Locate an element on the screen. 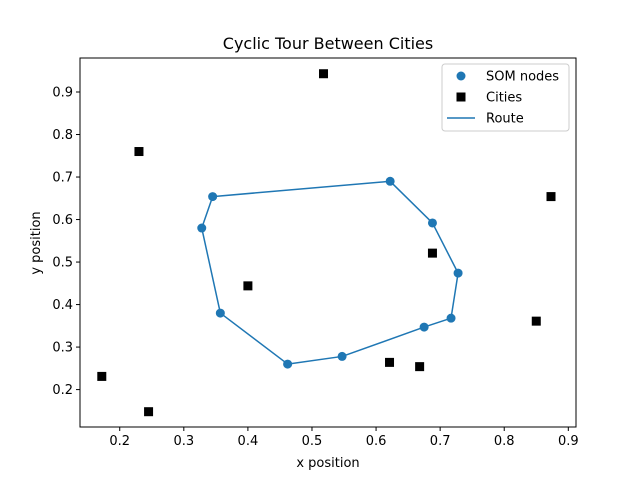 The height and width of the screenshot is (480, 640). legend-cities-marker is located at coordinates (461, 97).